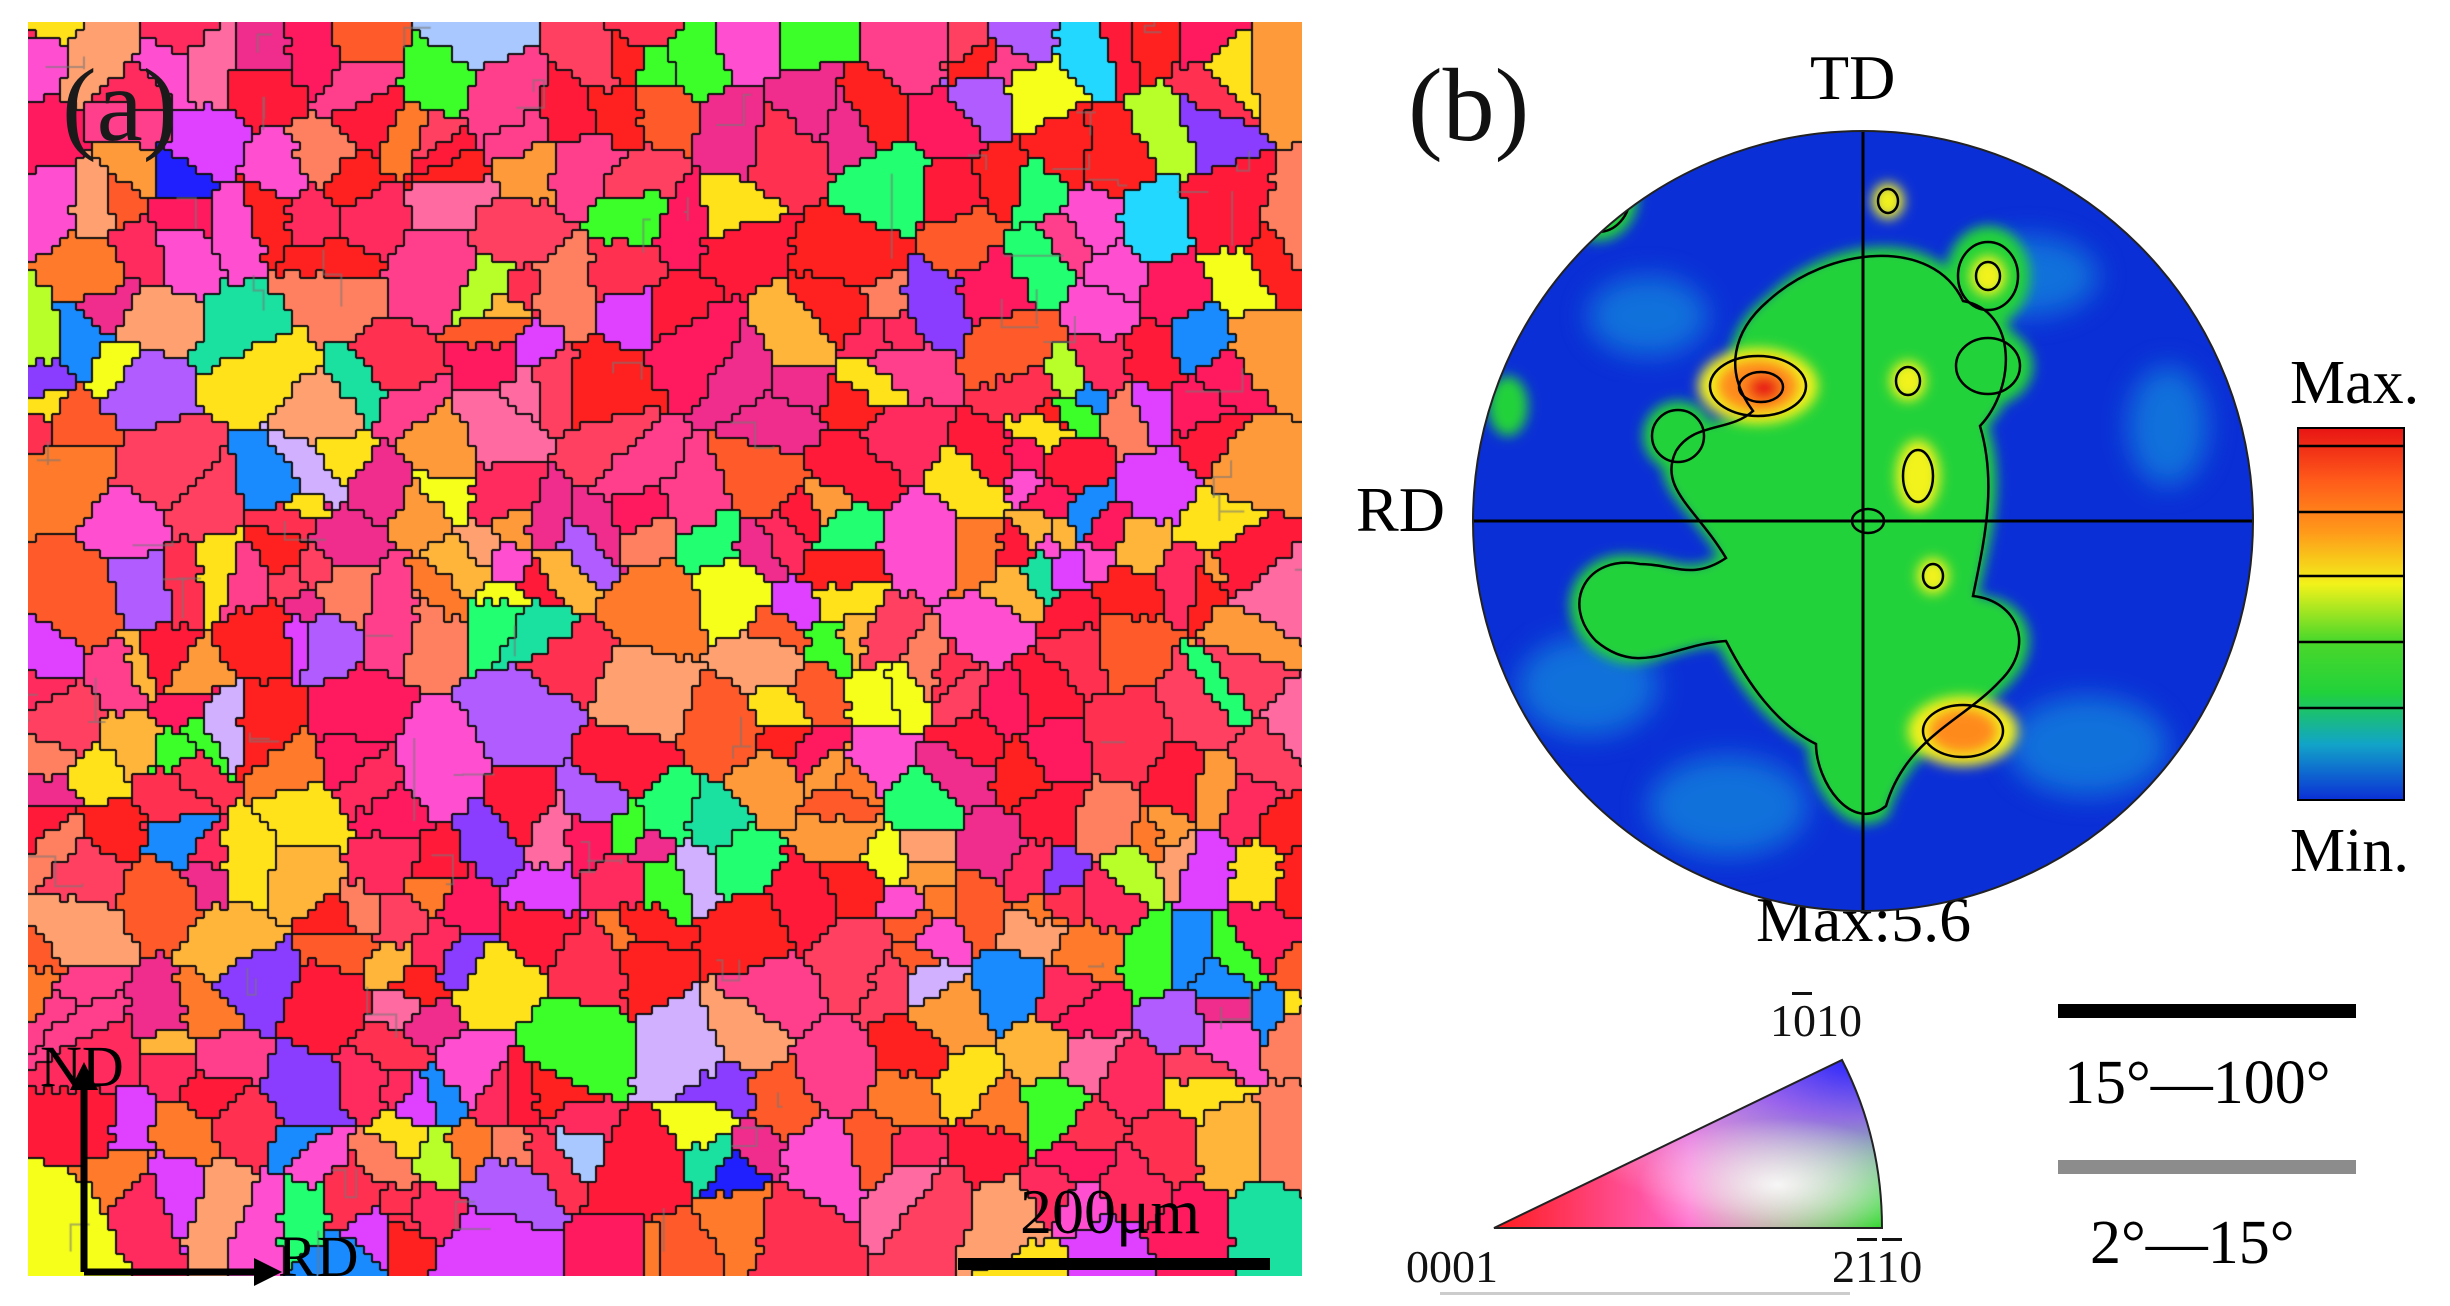 The image size is (2450, 1306). What do you see at coordinates (1688, 1143) in the screenshot?
I see `ipf-color-key` at bounding box center [1688, 1143].